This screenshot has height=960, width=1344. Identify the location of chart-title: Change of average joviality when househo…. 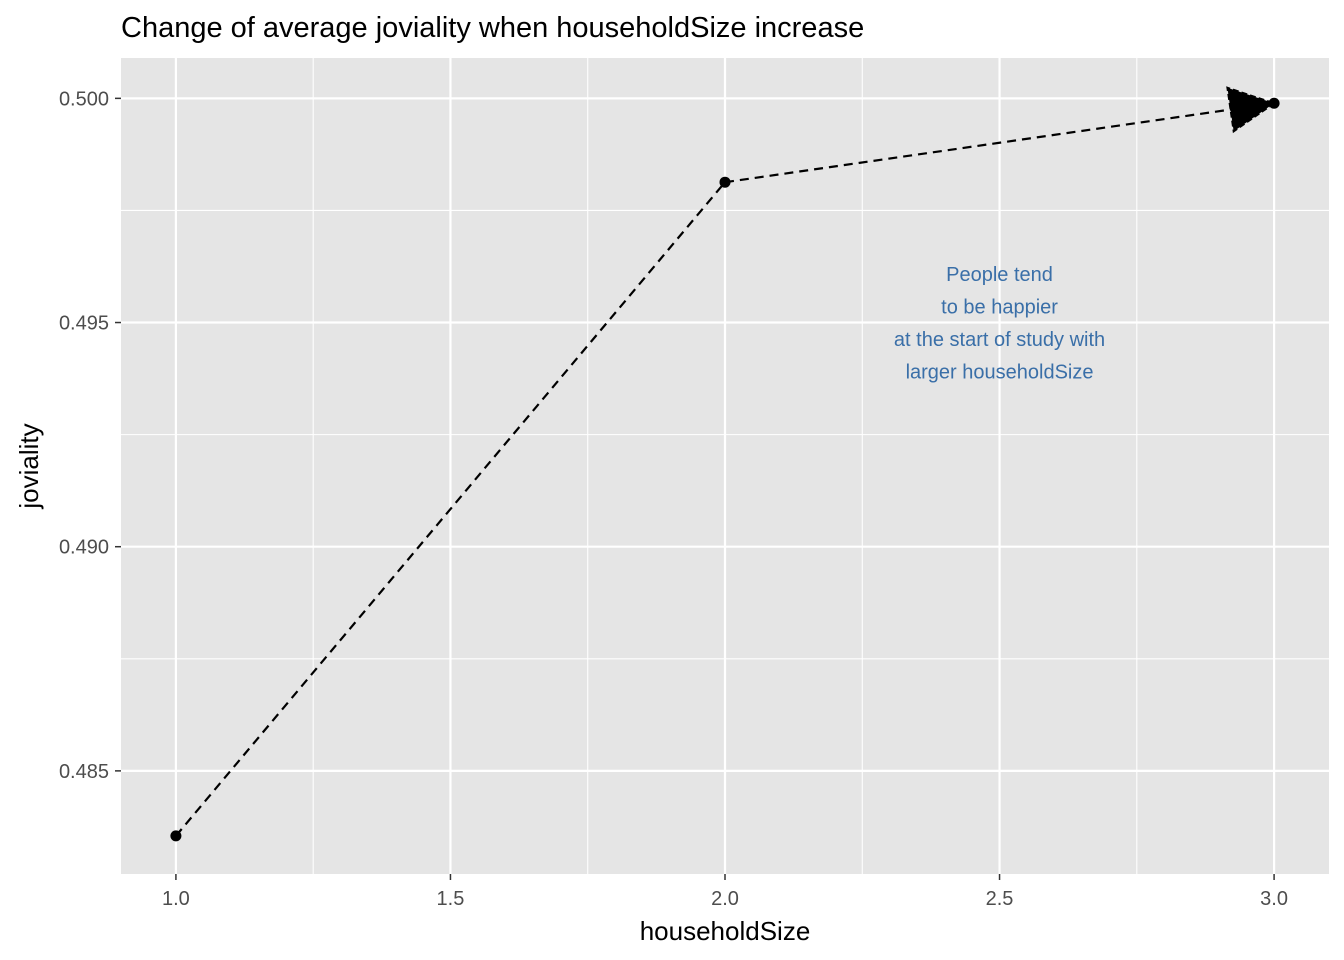
(492, 28).